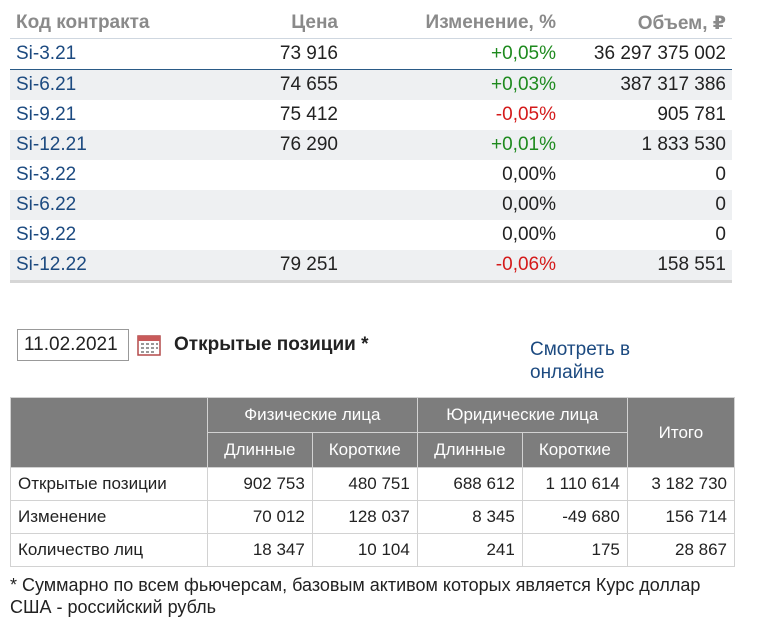 This screenshot has height=630, width=758. I want to click on header-legal-entities: Юридические лица, so click(522, 415).